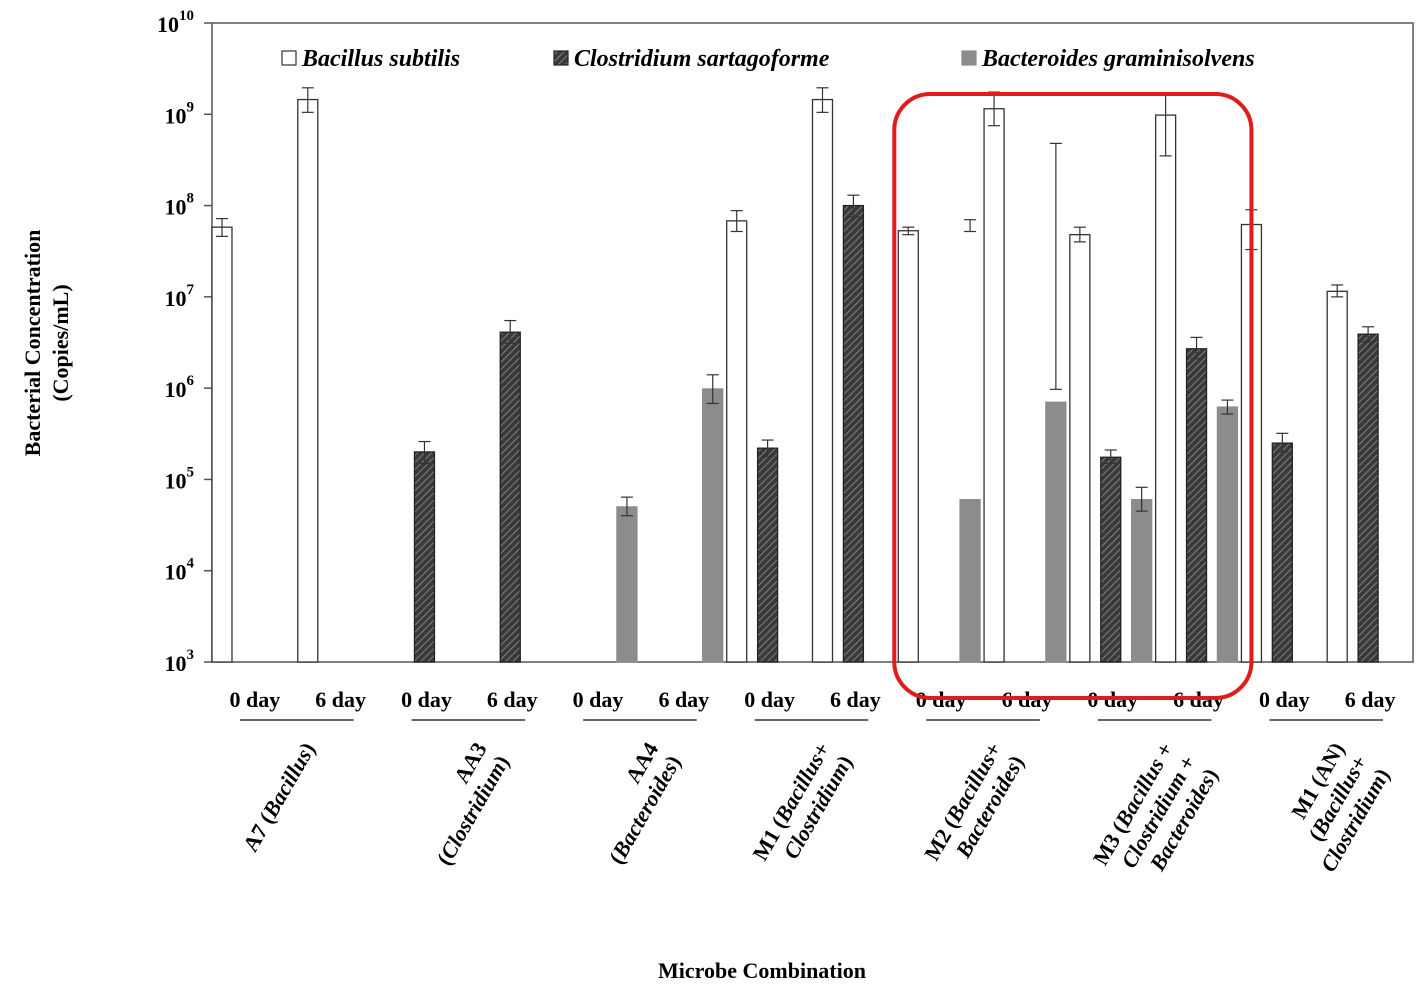 This screenshot has height=984, width=1416. What do you see at coordinates (180, 205) in the screenshot?
I see `y-tick-label: 10⁸` at bounding box center [180, 205].